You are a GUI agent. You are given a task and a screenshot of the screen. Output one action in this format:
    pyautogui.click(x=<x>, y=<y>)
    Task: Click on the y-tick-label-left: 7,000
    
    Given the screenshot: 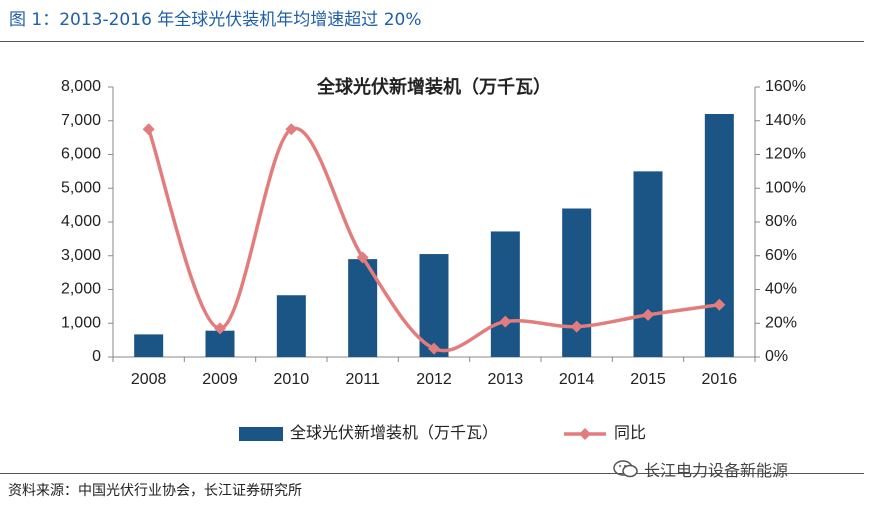 What is the action you would take?
    pyautogui.click(x=81, y=120)
    